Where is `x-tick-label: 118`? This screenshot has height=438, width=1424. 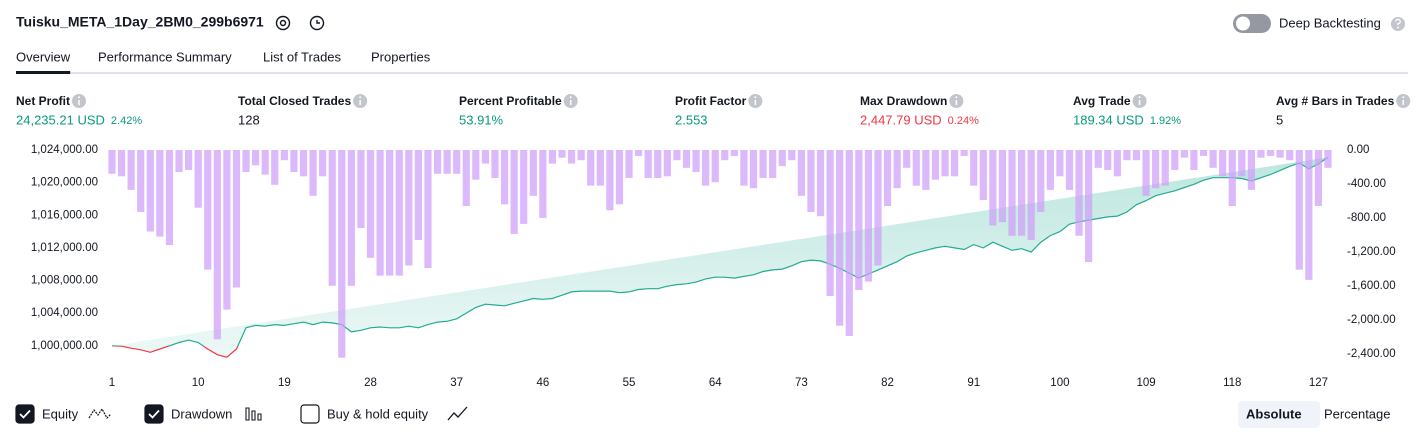 x-tick-label: 118 is located at coordinates (1232, 383).